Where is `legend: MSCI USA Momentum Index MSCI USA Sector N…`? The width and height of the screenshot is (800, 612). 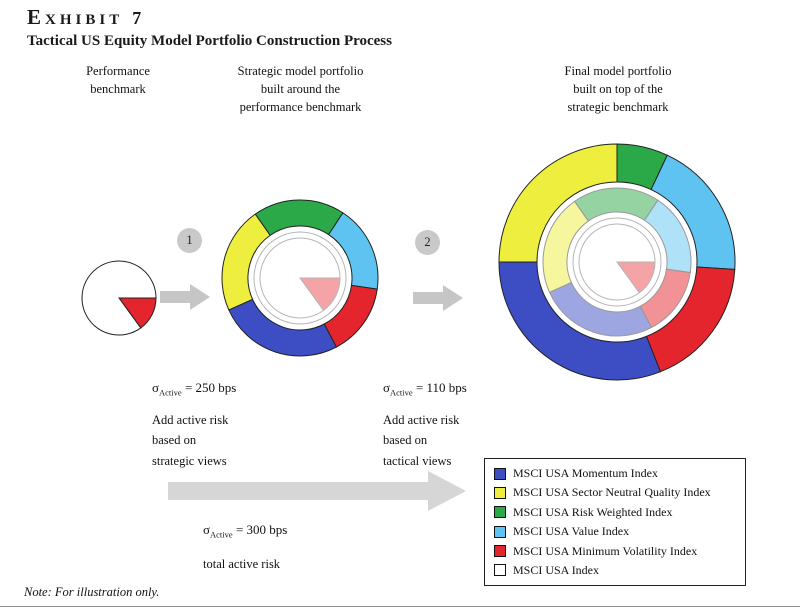
legend: MSCI USA Momentum Index MSCI USA Sector N… is located at coordinates (615, 522).